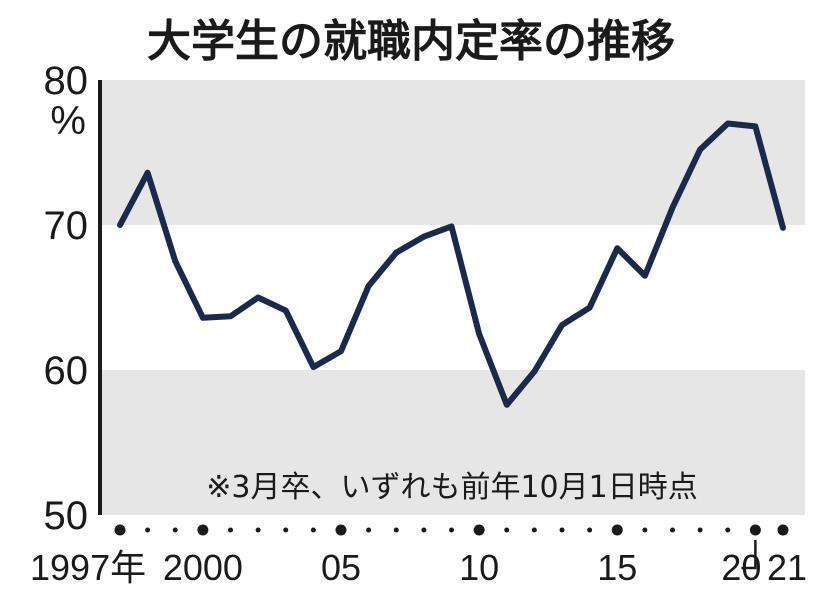 This screenshot has height=600, width=822. I want to click on x-tick-label: 21, so click(787, 567).